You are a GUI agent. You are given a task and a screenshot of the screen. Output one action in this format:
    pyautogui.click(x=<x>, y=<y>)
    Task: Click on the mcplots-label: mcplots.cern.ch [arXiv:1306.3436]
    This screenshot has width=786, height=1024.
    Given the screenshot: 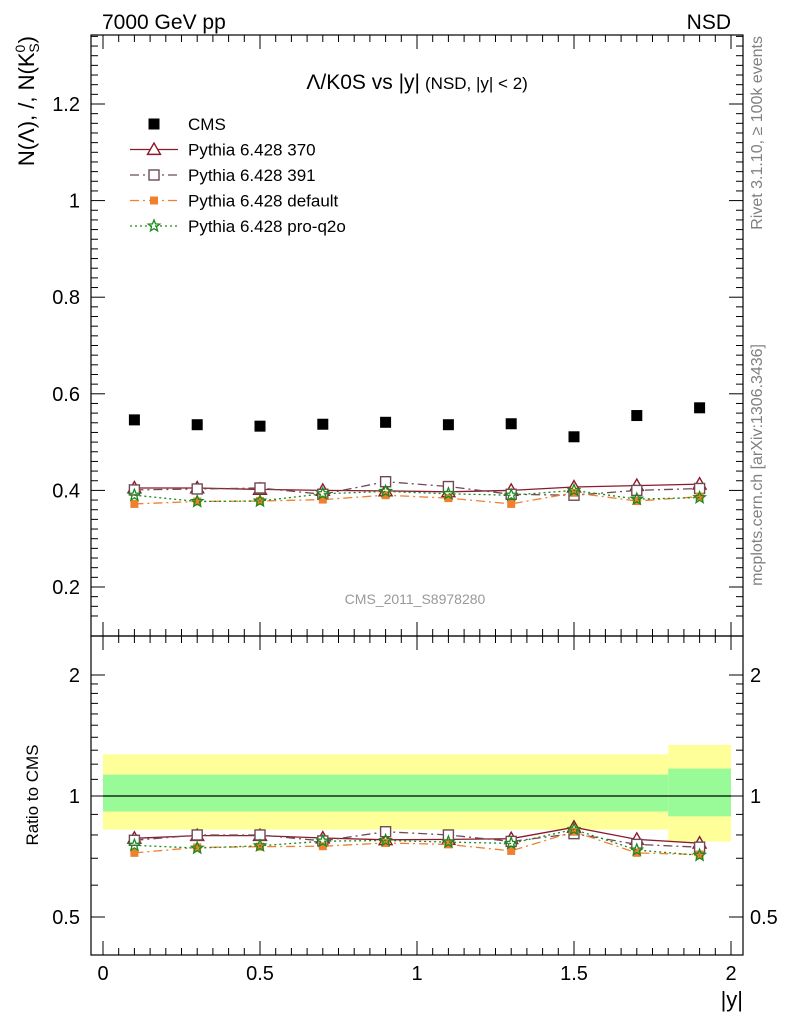 What is the action you would take?
    pyautogui.click(x=757, y=465)
    